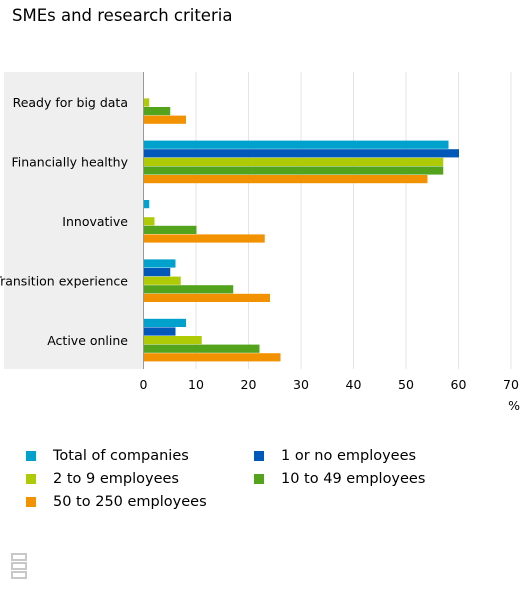  What do you see at coordinates (122, 15) in the screenshot?
I see `chart-title: SMEs and research criteria` at bounding box center [122, 15].